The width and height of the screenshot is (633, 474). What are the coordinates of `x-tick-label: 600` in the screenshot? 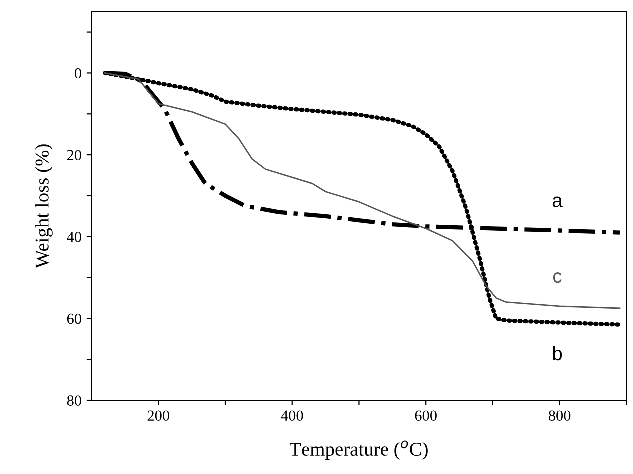 It's located at (426, 416).